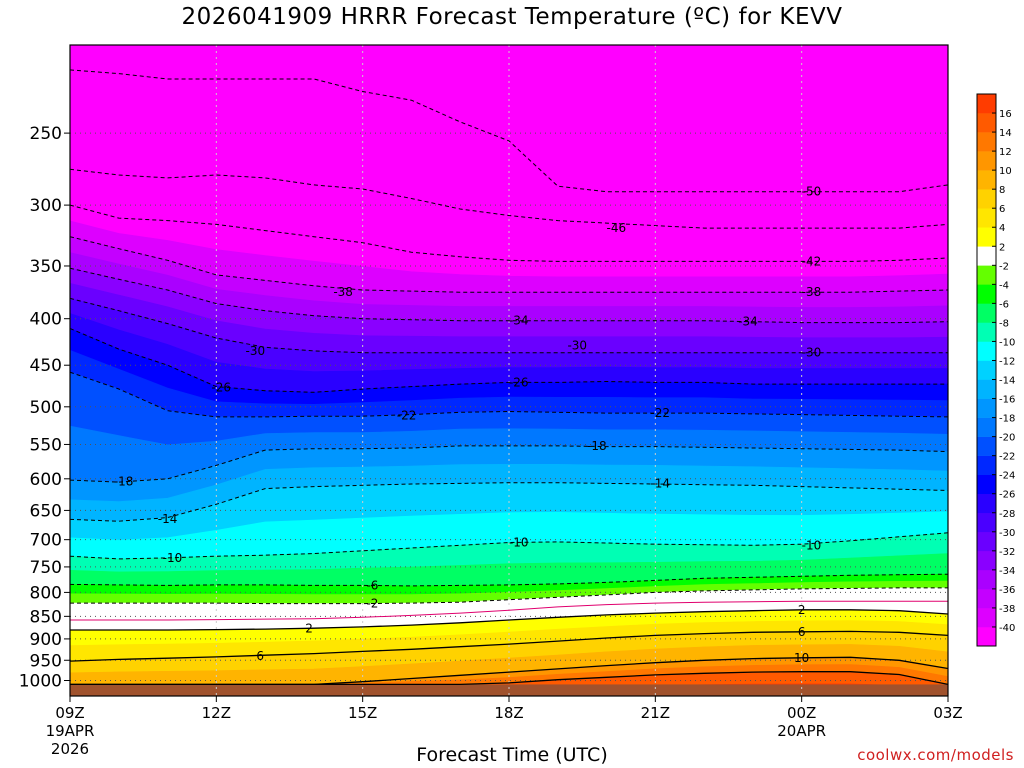 The image size is (1024, 768). I want to click on x-tick-date: 19APR, so click(70, 731).